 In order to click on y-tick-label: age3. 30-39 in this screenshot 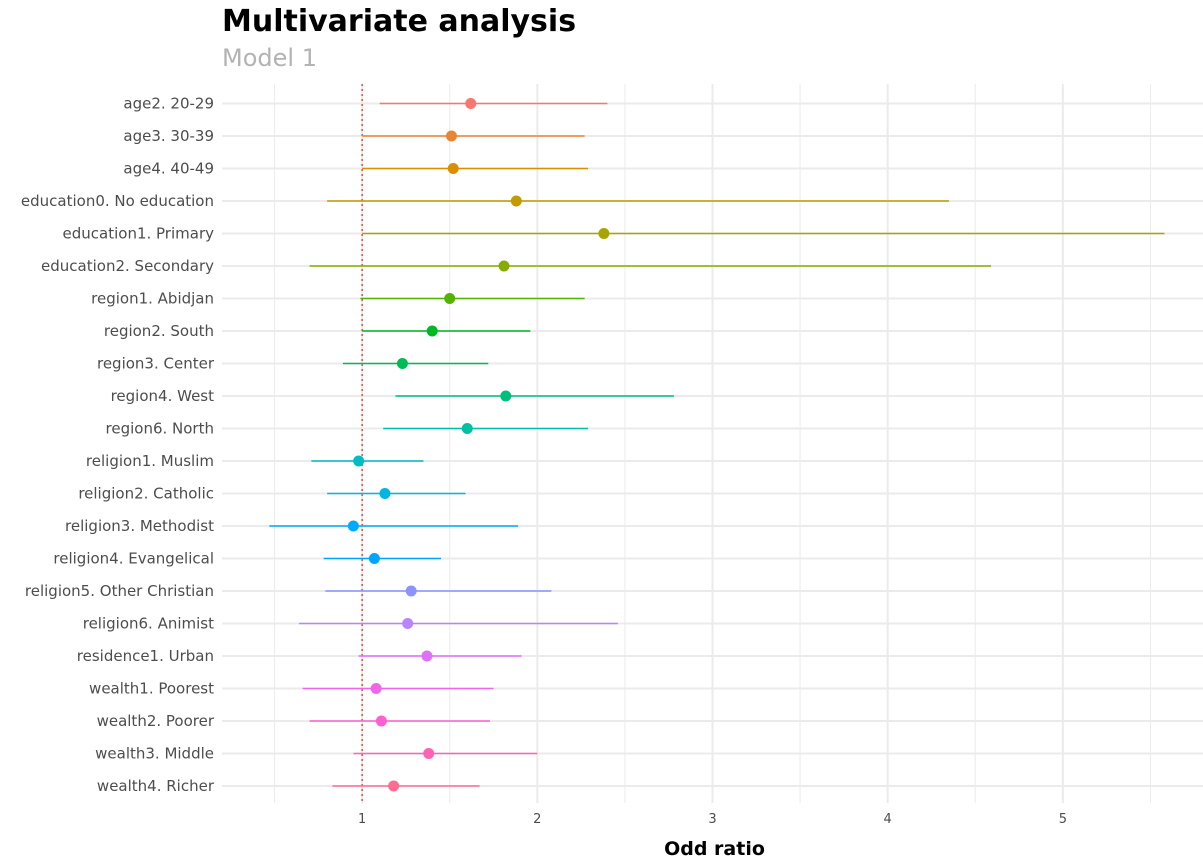, I will do `click(168, 136)`.